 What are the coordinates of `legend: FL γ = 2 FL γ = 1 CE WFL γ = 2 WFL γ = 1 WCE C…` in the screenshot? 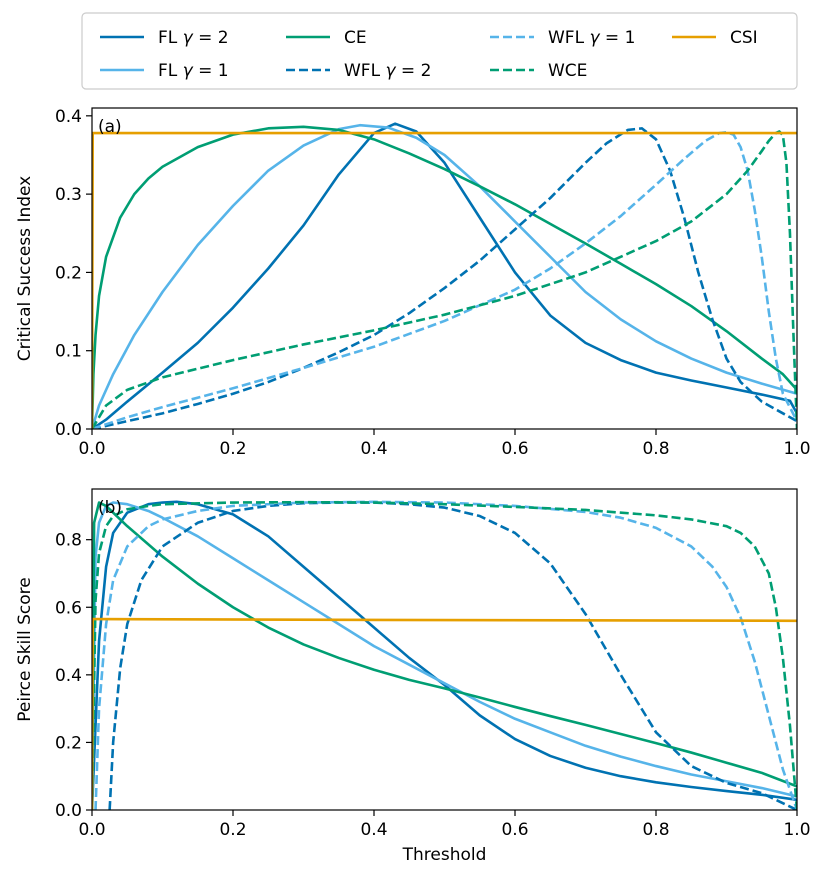 It's located at (439, 51).